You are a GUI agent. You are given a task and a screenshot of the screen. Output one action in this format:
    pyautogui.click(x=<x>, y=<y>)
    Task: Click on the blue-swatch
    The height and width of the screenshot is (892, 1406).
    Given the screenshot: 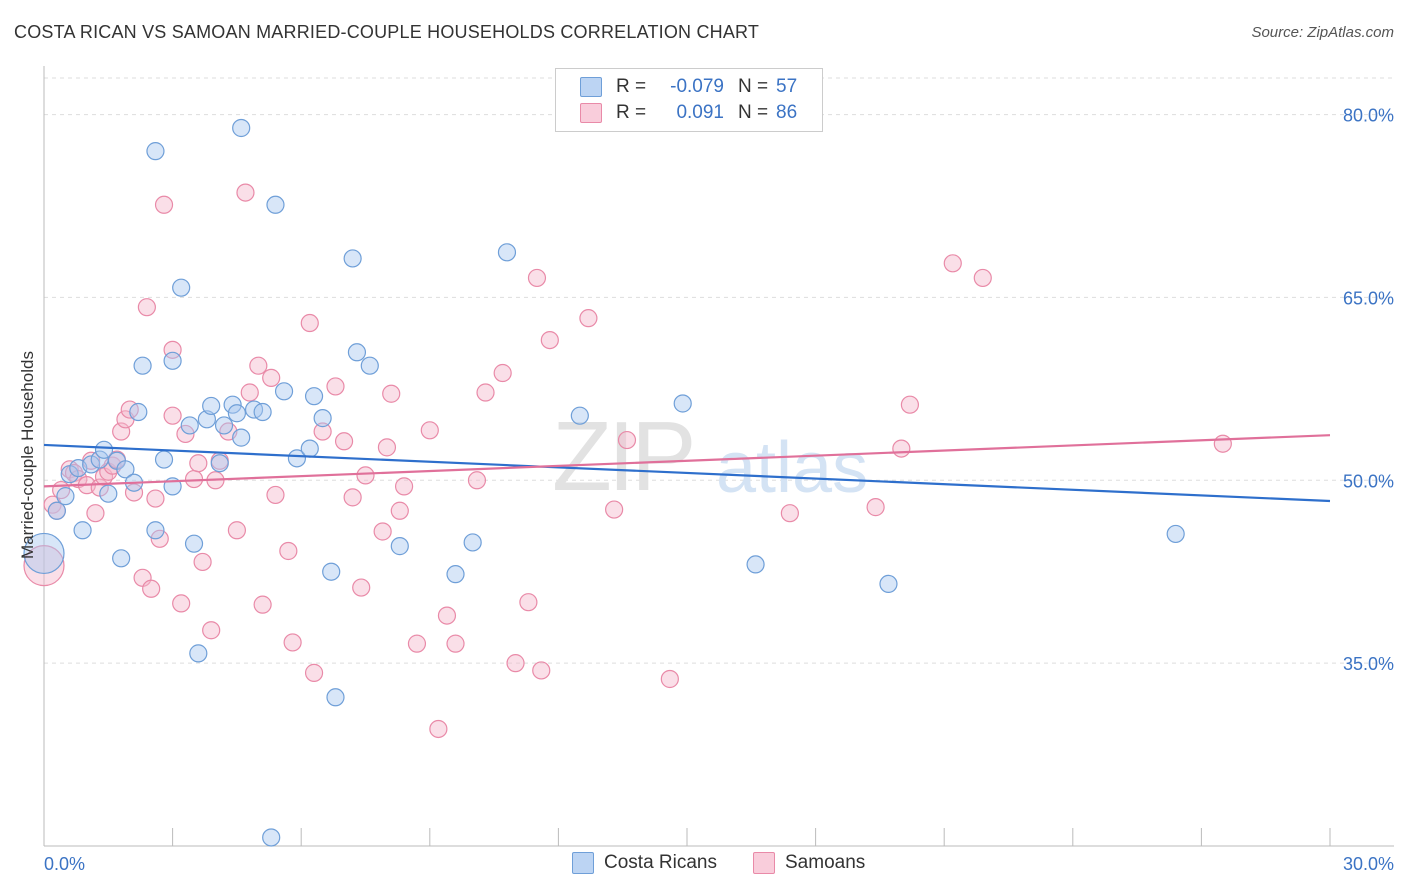 What is the action you would take?
    pyautogui.click(x=591, y=87)
    